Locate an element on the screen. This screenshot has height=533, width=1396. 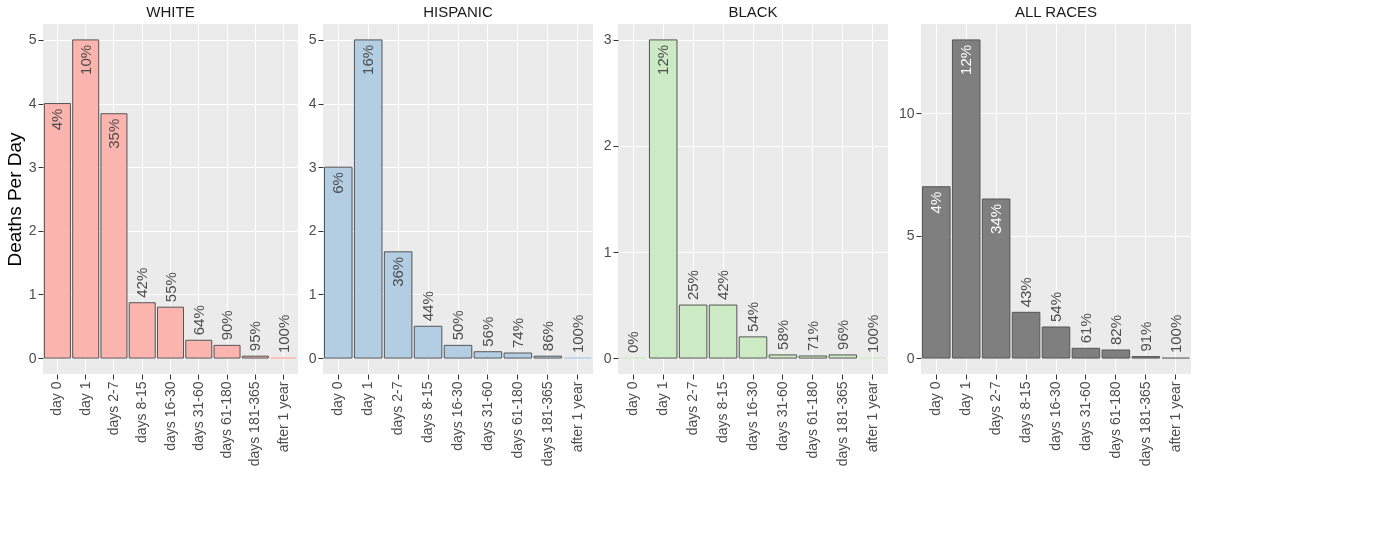
annotation: 36% is located at coordinates (398, 271).